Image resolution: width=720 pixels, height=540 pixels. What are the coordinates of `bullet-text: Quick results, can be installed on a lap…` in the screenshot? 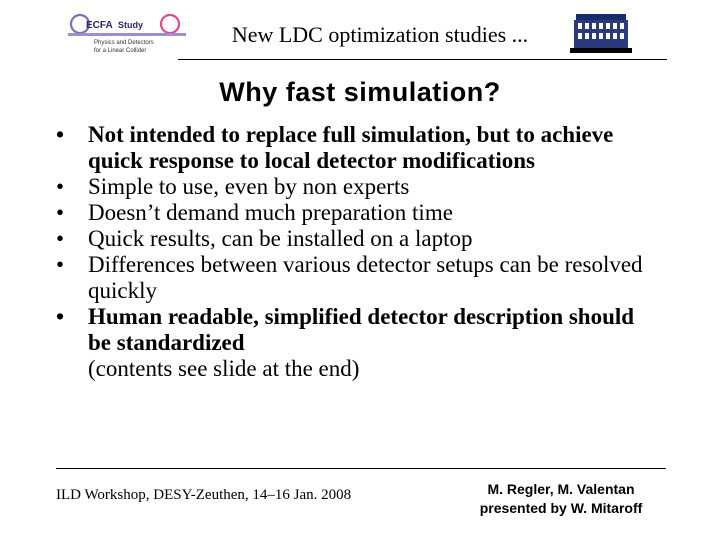 It's located at (280, 238).